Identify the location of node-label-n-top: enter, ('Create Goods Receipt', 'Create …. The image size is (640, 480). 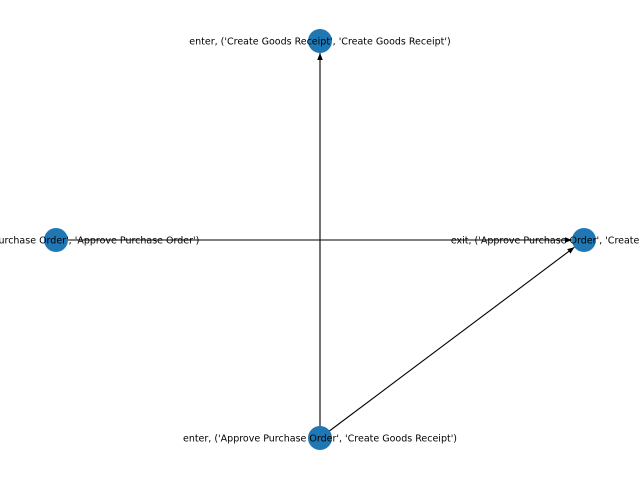
(319, 42).